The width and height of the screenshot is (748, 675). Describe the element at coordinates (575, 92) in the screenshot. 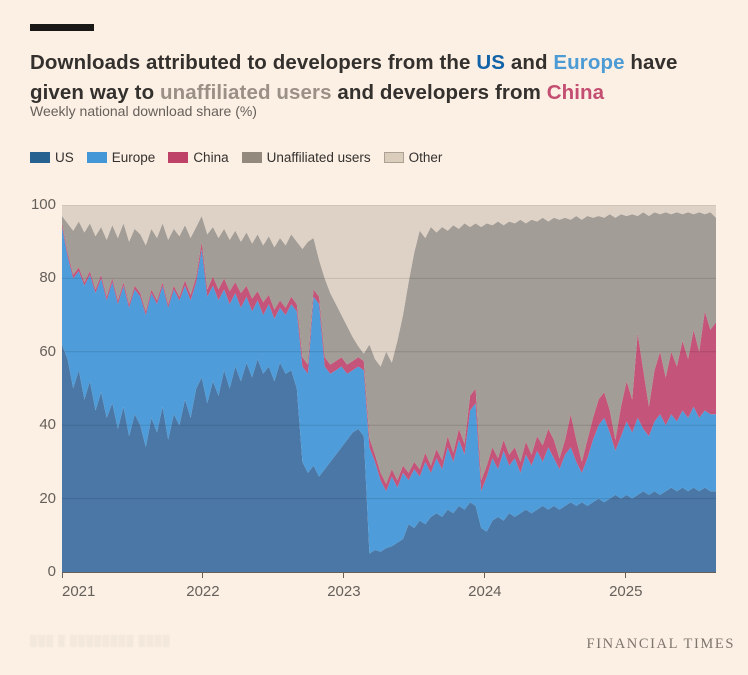

I see `title-segment: China` at that location.